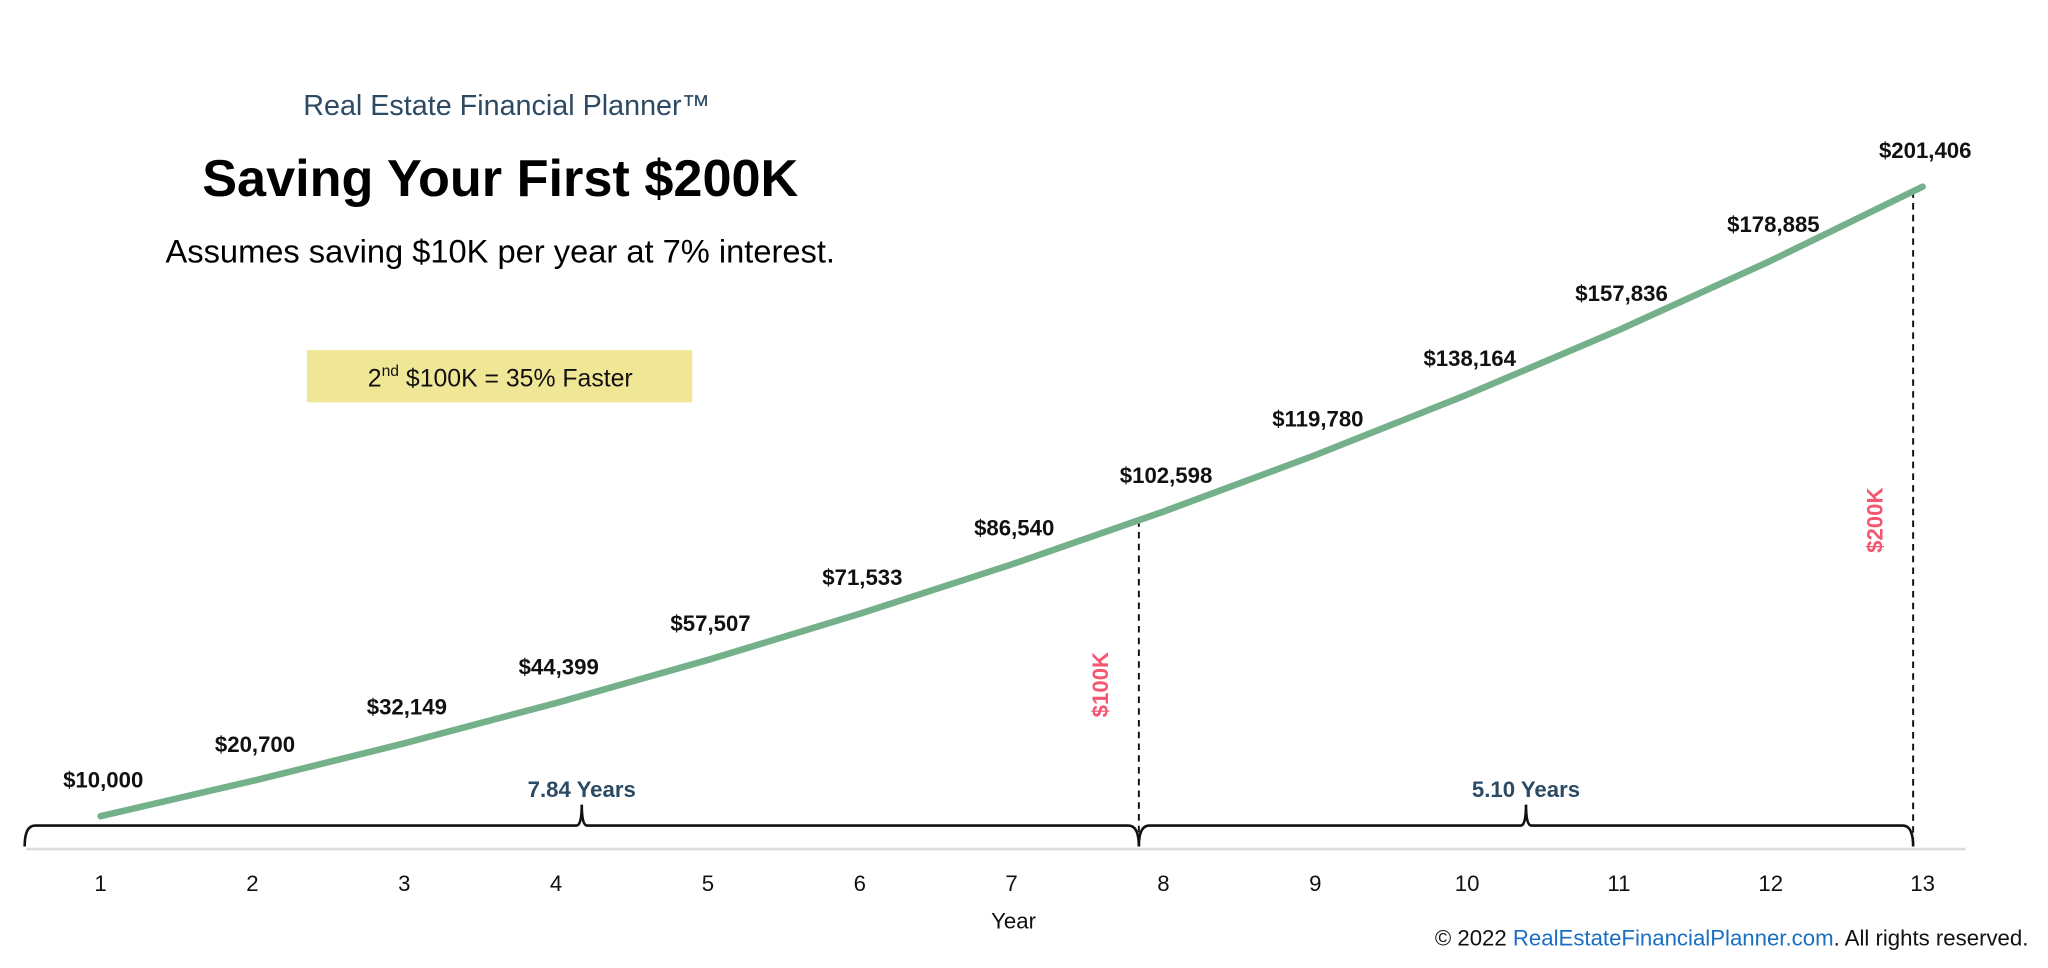  What do you see at coordinates (708, 883) in the screenshot?
I see `x-tick-label: 5` at bounding box center [708, 883].